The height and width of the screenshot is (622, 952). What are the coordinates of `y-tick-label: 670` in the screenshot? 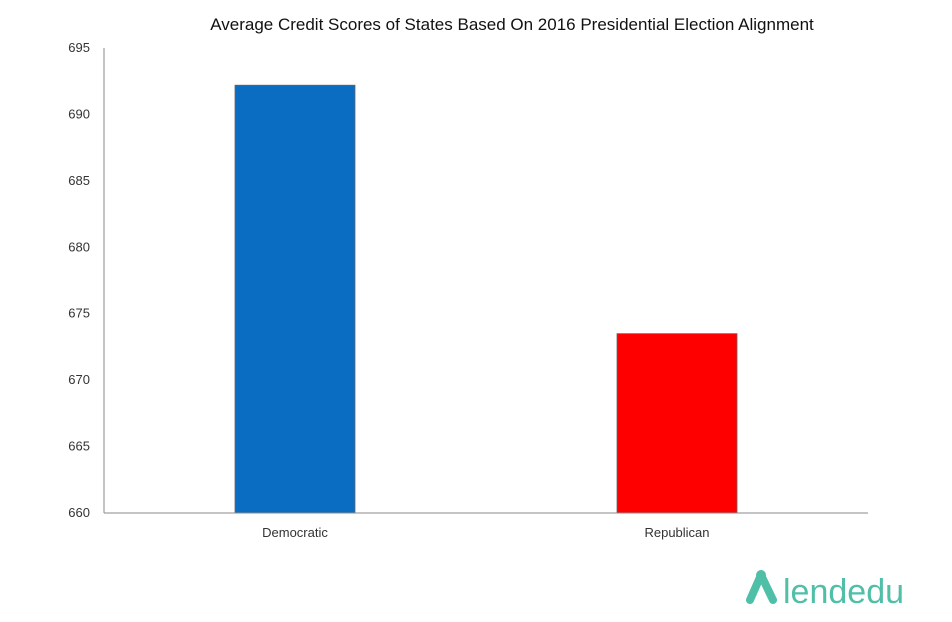 It's located at (79, 379).